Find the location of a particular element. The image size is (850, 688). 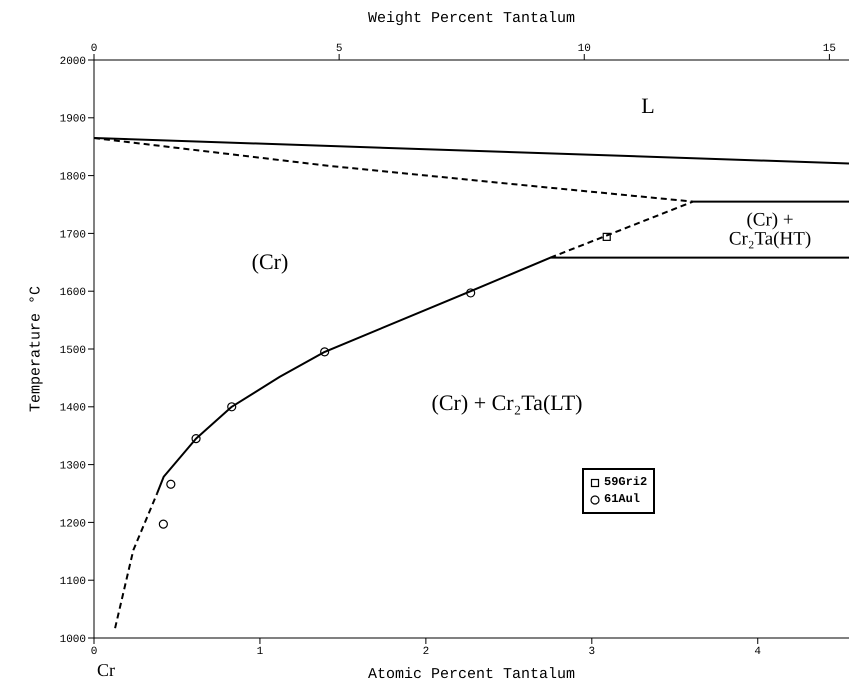

annotation: (Cr) is located at coordinates (270, 261).